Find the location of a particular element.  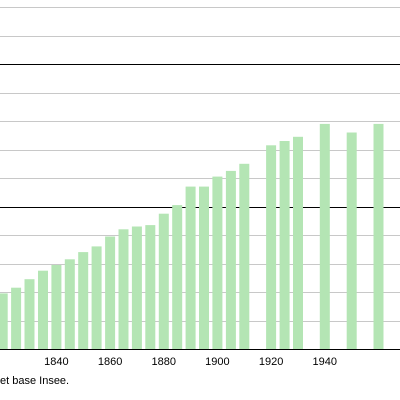

bar-1920 is located at coordinates (271, 247).